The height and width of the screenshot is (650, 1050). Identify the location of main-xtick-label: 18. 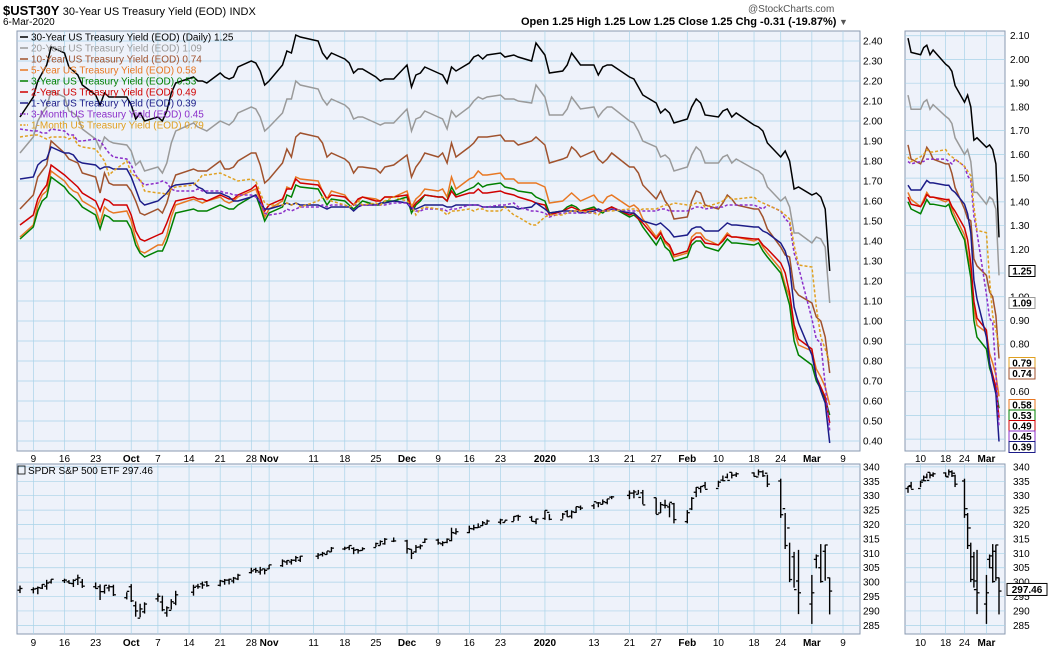
(754, 459).